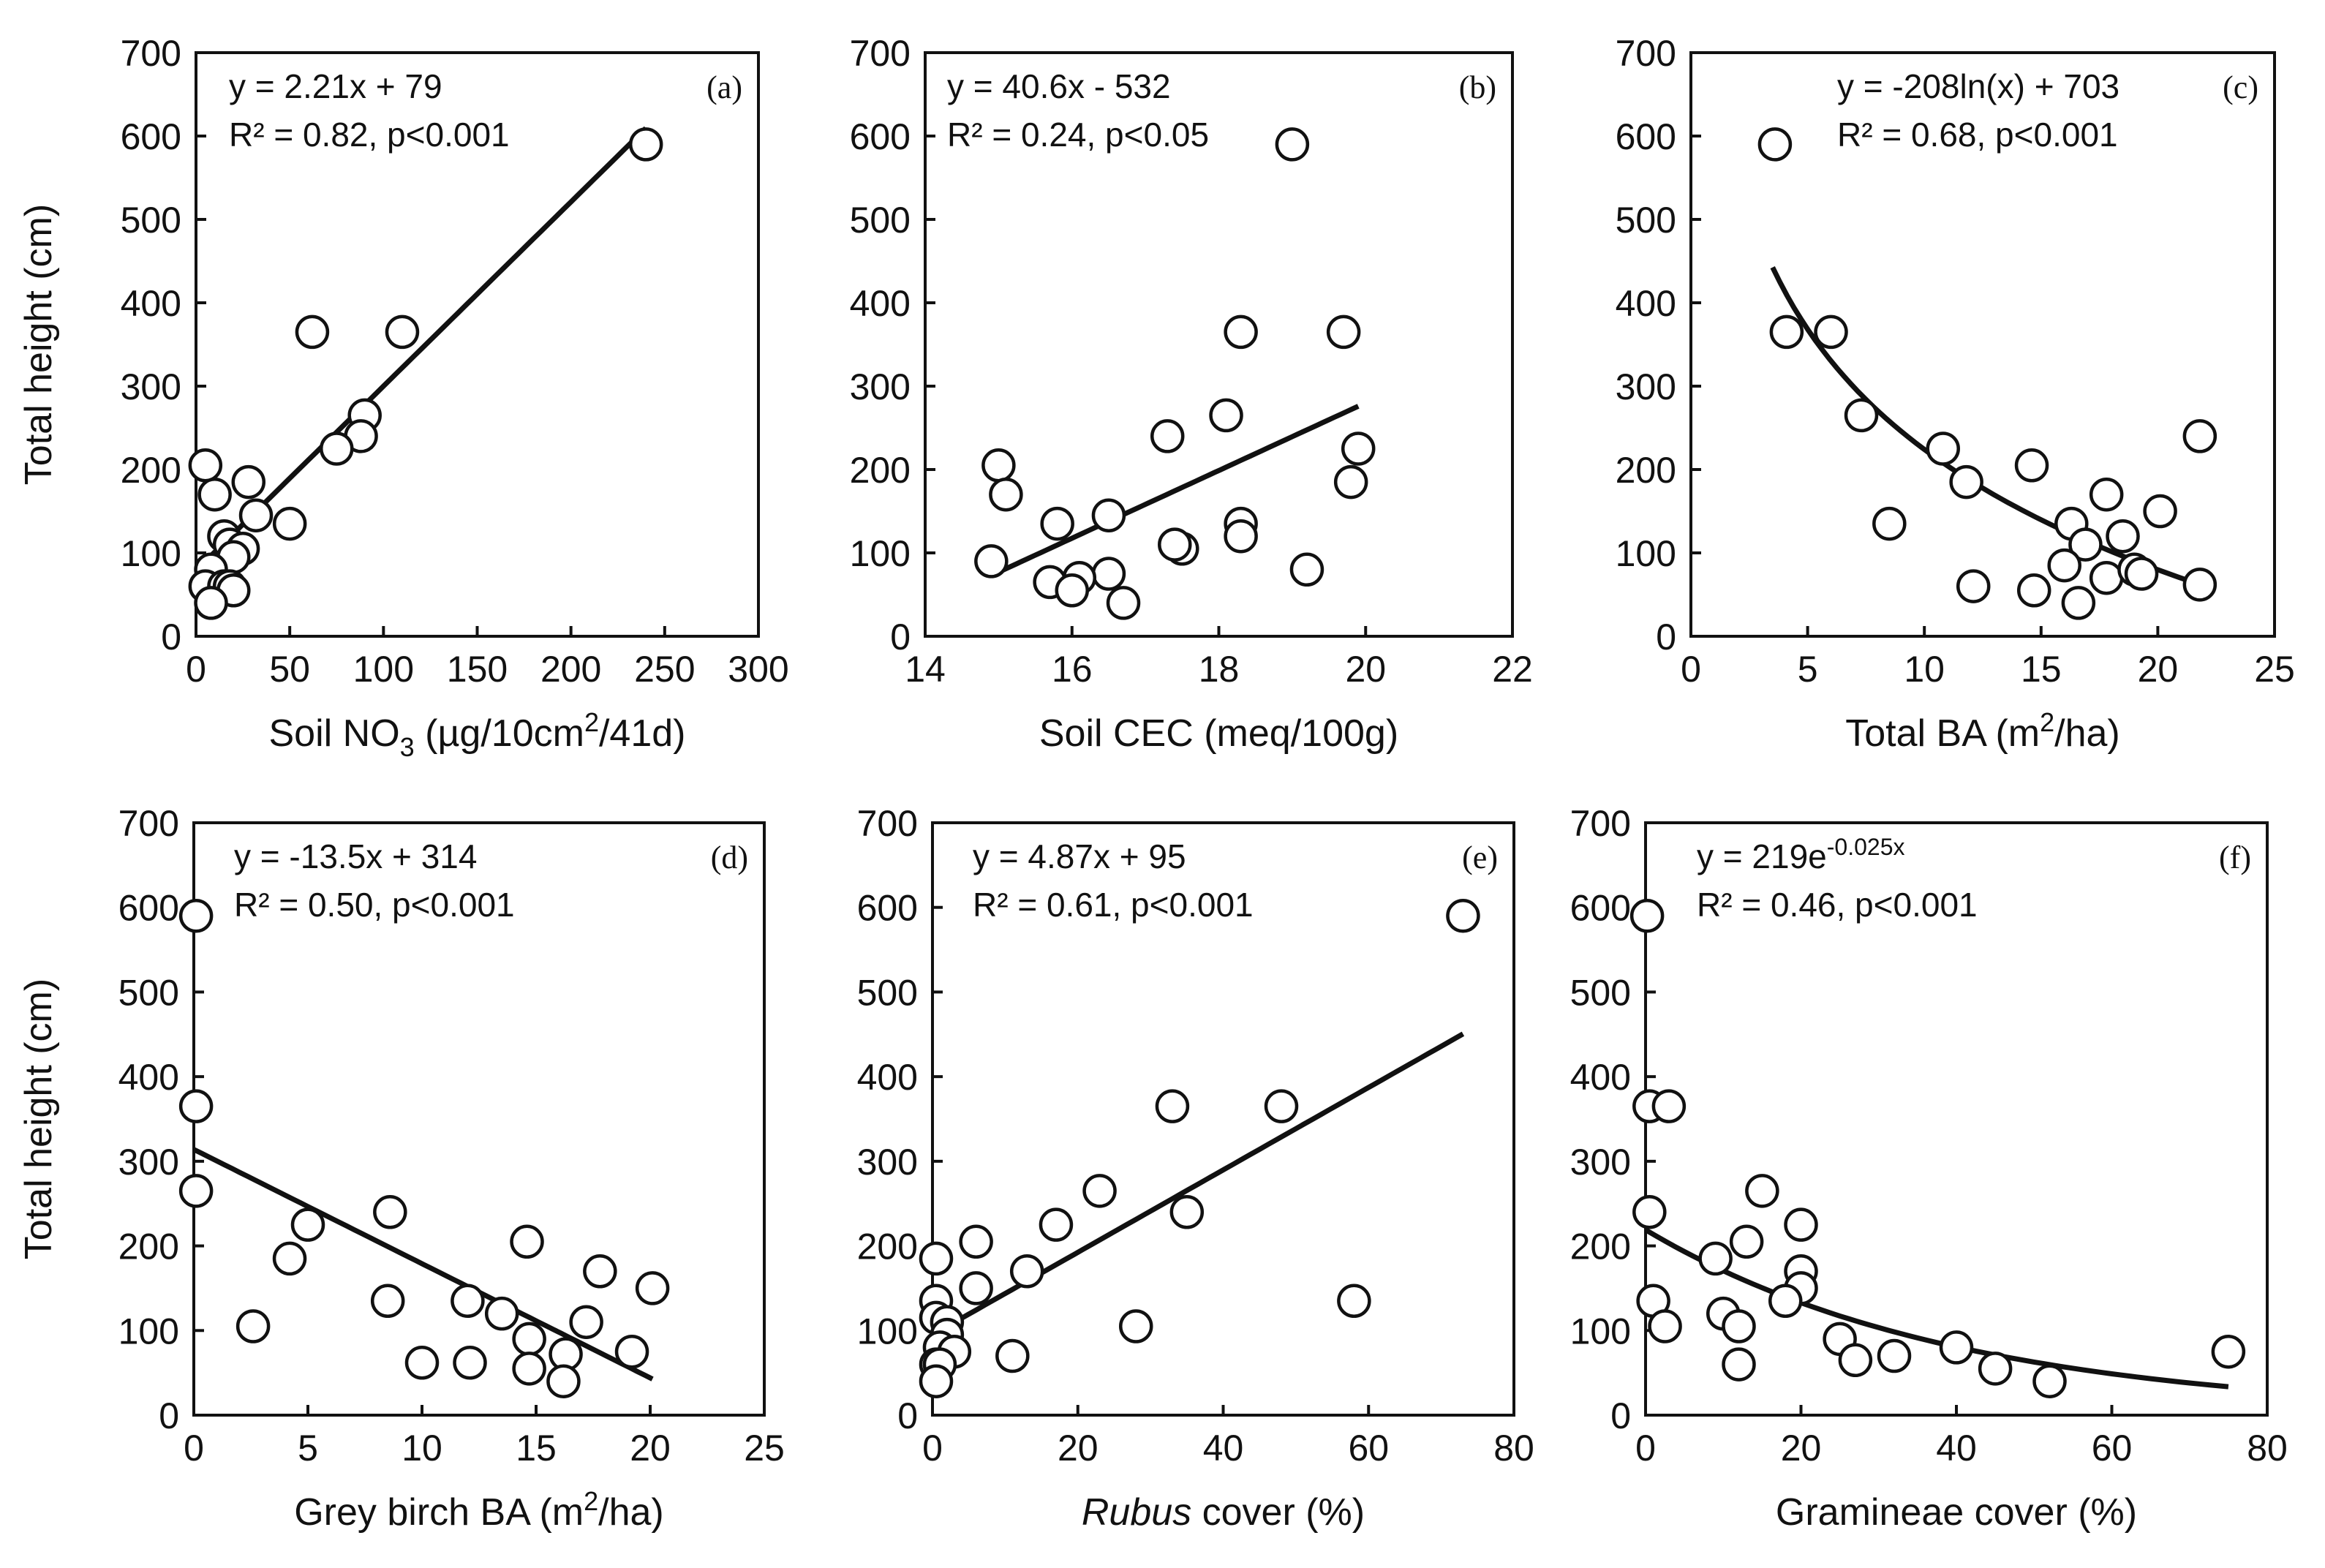  Describe the element at coordinates (1477, 87) in the screenshot. I see `panel-label: (b)` at that location.